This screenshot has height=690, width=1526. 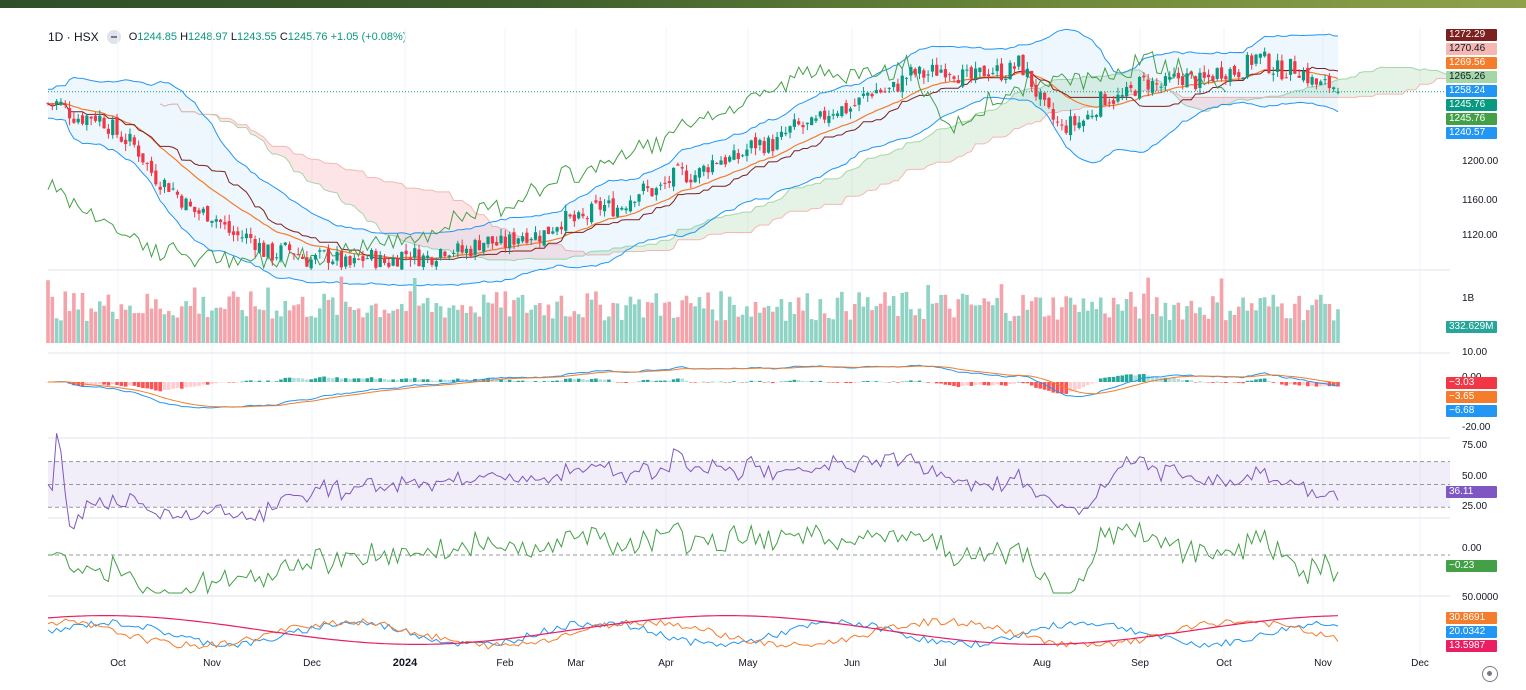 I want to click on month-label: Aug, so click(x=1042, y=663).